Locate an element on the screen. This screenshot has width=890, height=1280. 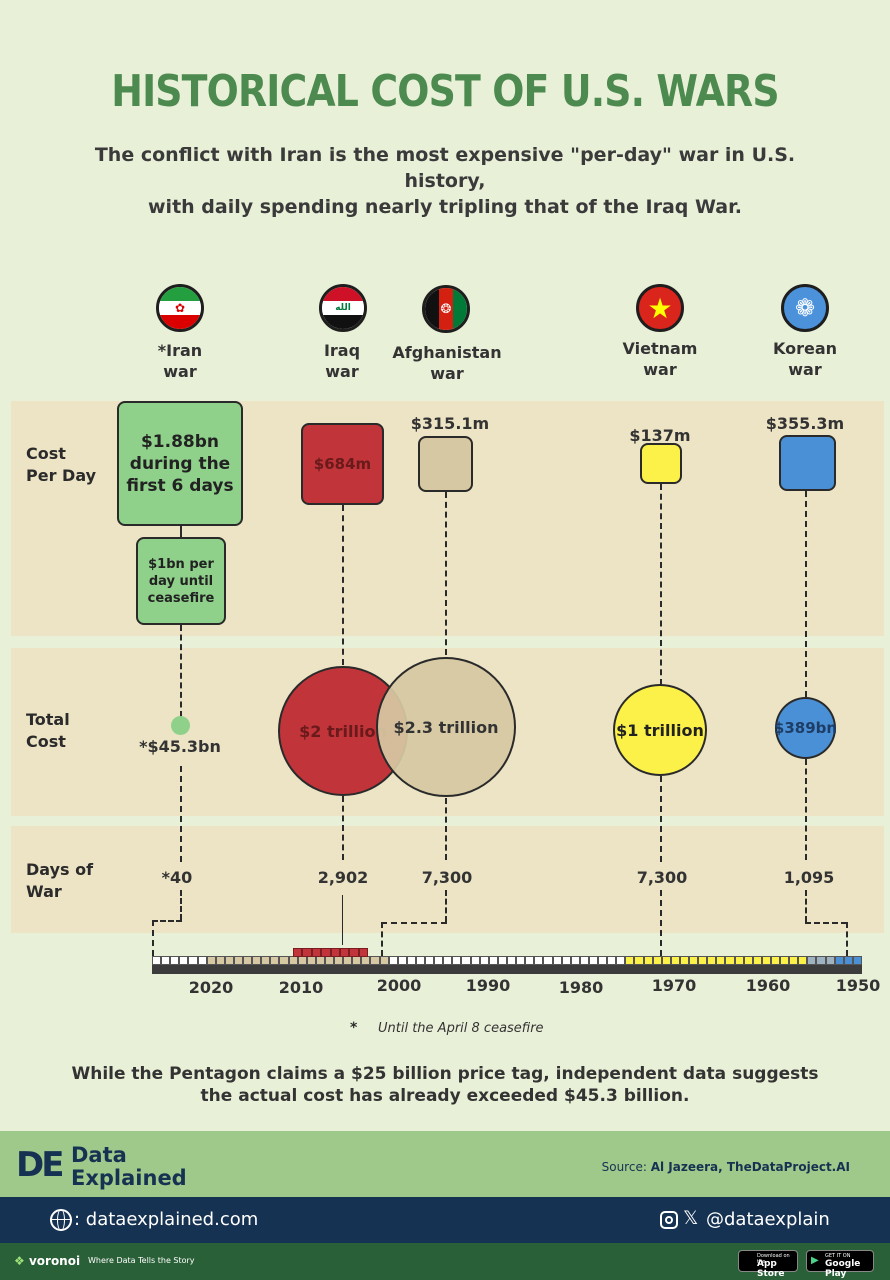
year-tick-label: 2020 is located at coordinates (211, 987).